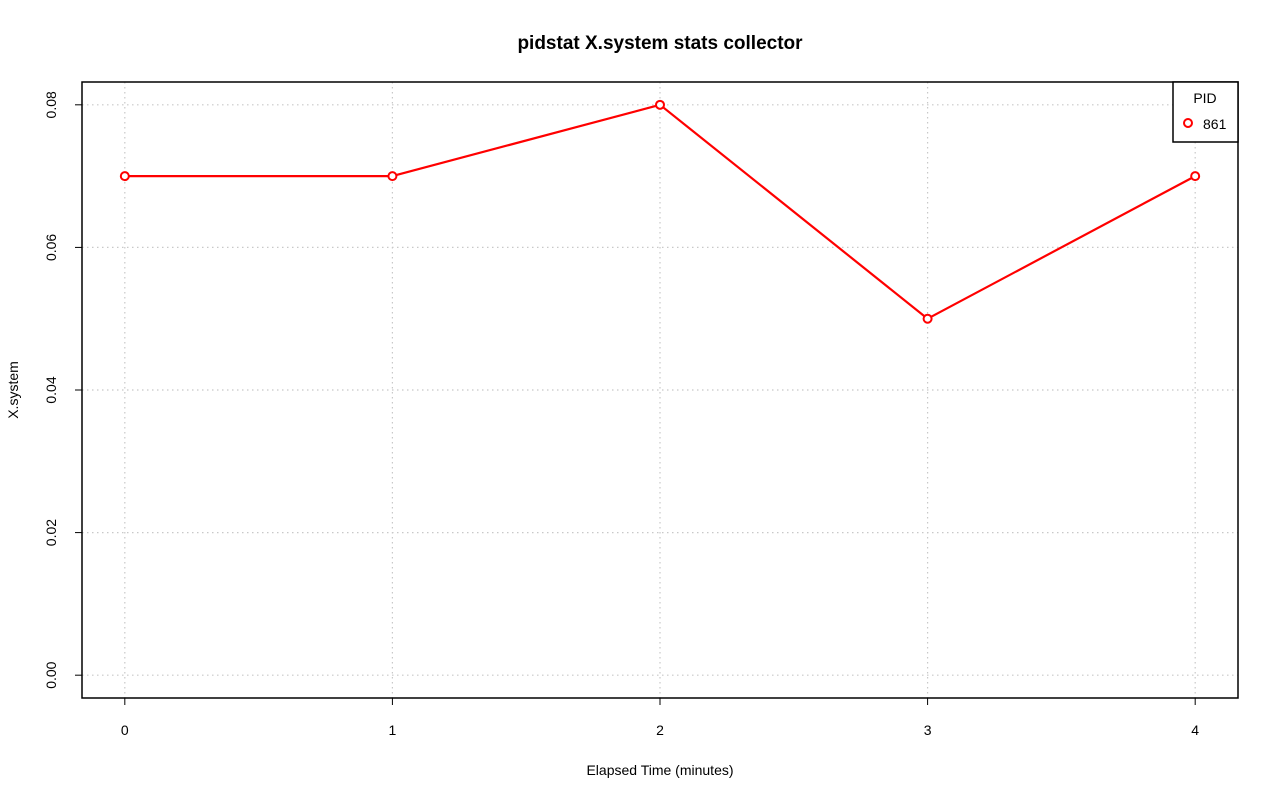 The image size is (1280, 801). I want to click on y-tick-label: 0.06, so click(51, 247).